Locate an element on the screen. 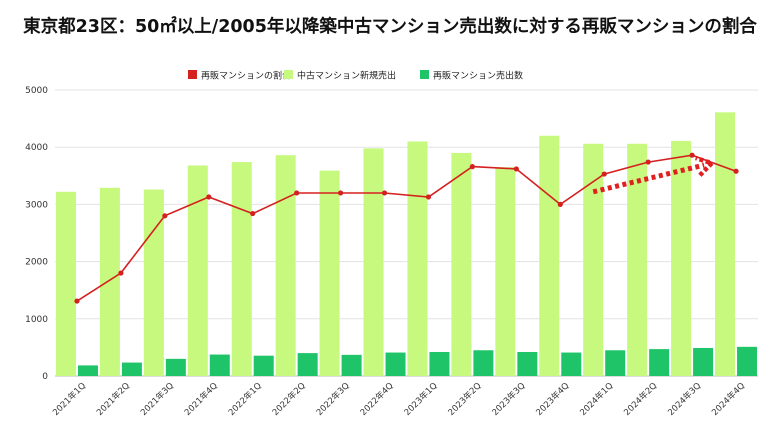 The height and width of the screenshot is (438, 780). x-tick-label: 2023年4Q is located at coordinates (553, 399).